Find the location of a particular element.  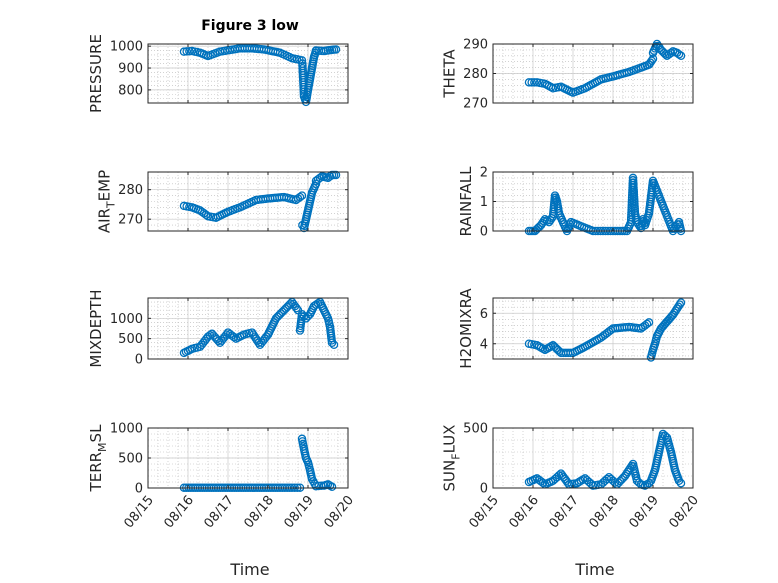

y-tick-label: 800 is located at coordinates (130, 90).